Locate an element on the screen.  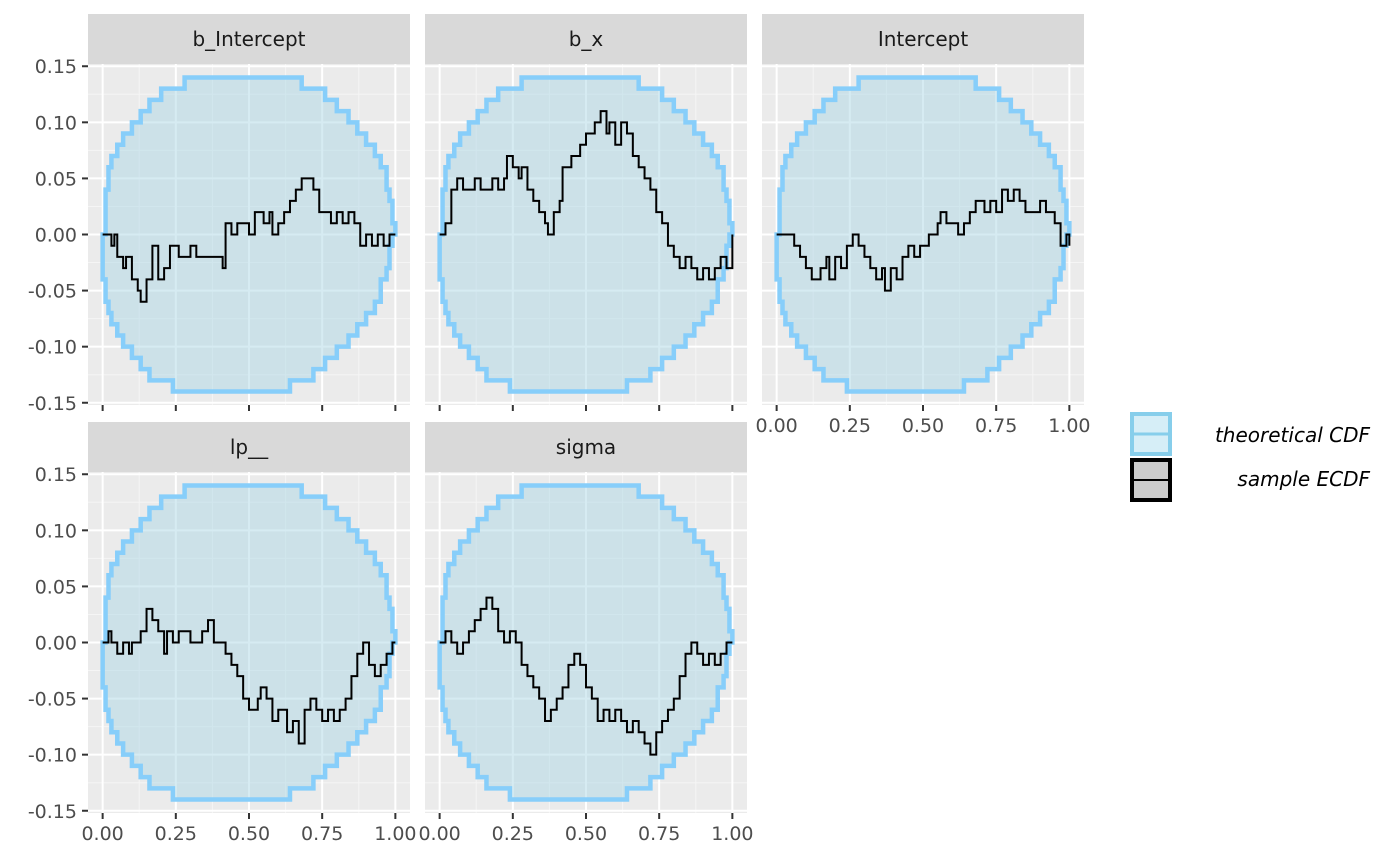
facet-title: Intercept is located at coordinates (923, 39).